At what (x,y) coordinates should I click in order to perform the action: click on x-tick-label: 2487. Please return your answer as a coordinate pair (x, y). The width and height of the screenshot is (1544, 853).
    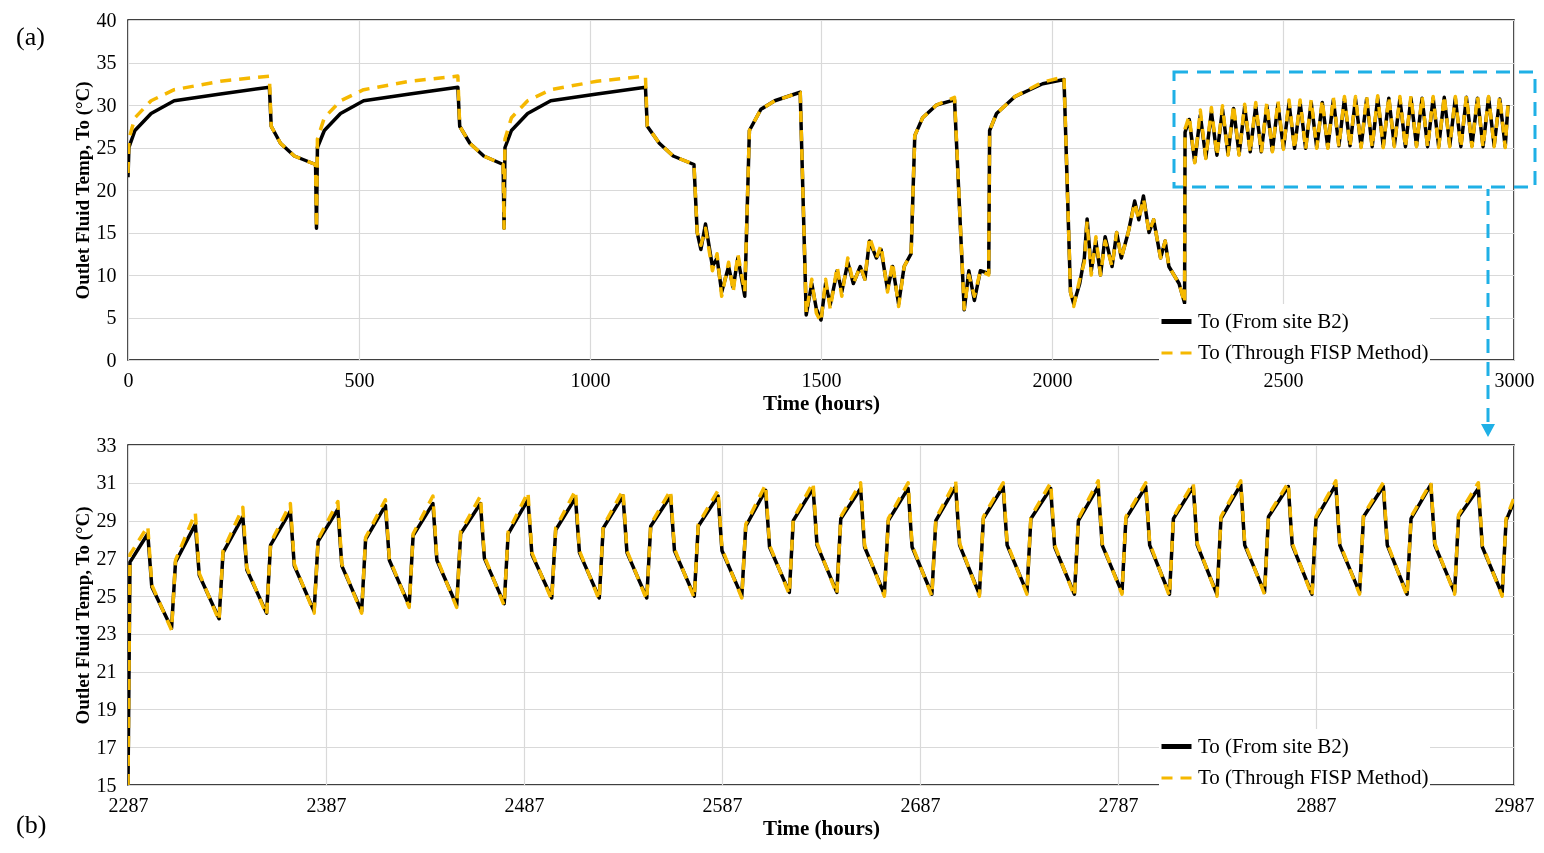
    Looking at the image, I should click on (524, 804).